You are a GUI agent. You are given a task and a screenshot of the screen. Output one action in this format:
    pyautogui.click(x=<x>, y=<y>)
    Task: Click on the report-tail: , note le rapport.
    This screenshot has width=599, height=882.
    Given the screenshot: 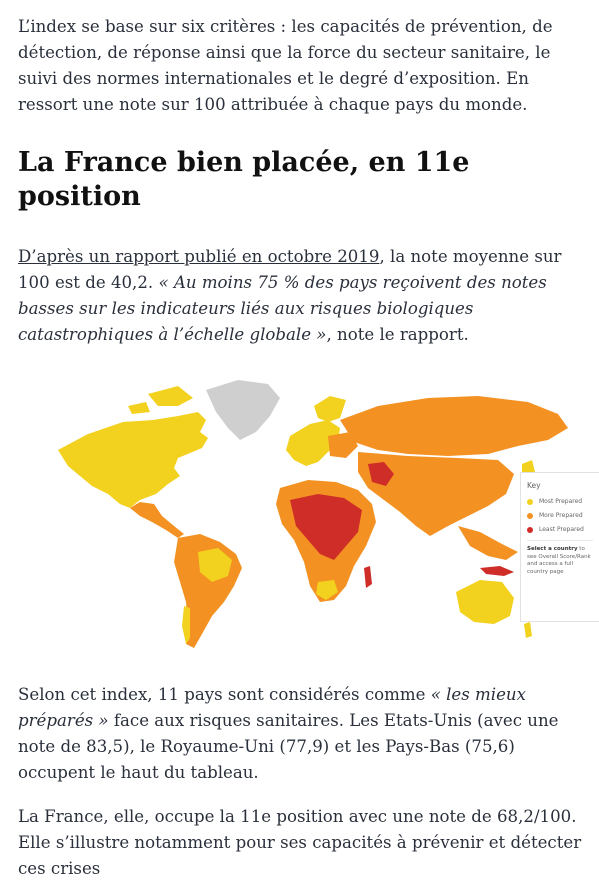 What is the action you would take?
    pyautogui.click(x=397, y=334)
    